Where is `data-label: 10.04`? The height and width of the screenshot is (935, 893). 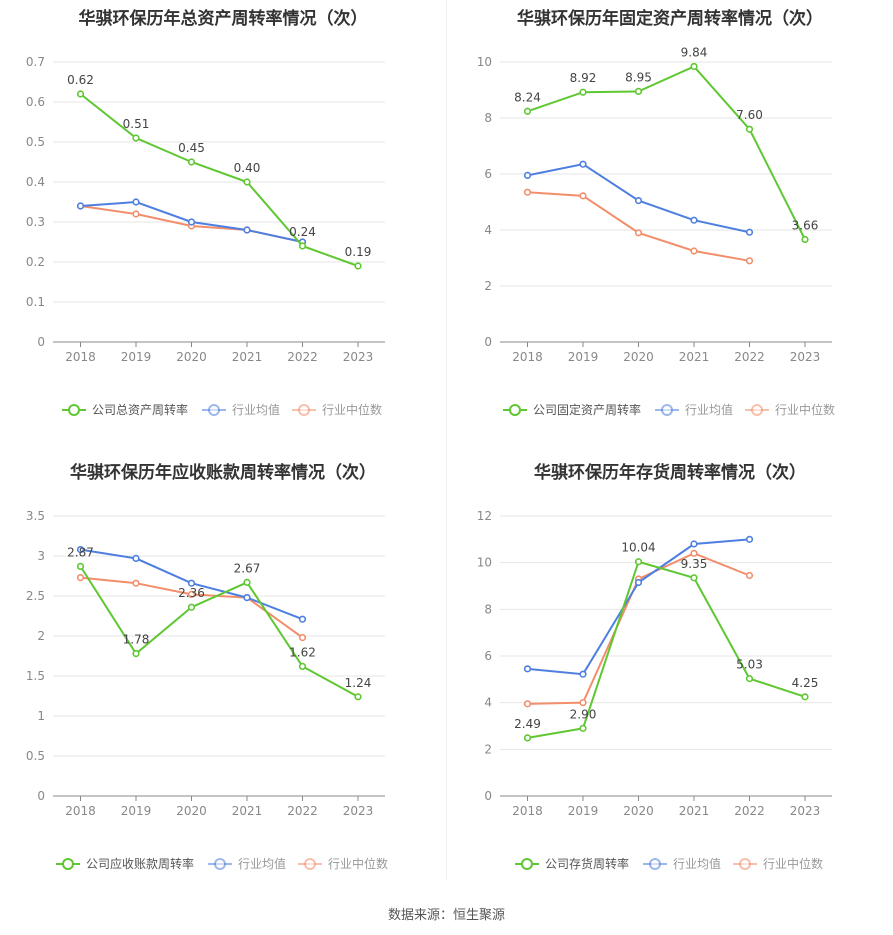
data-label: 10.04 is located at coordinates (638, 548).